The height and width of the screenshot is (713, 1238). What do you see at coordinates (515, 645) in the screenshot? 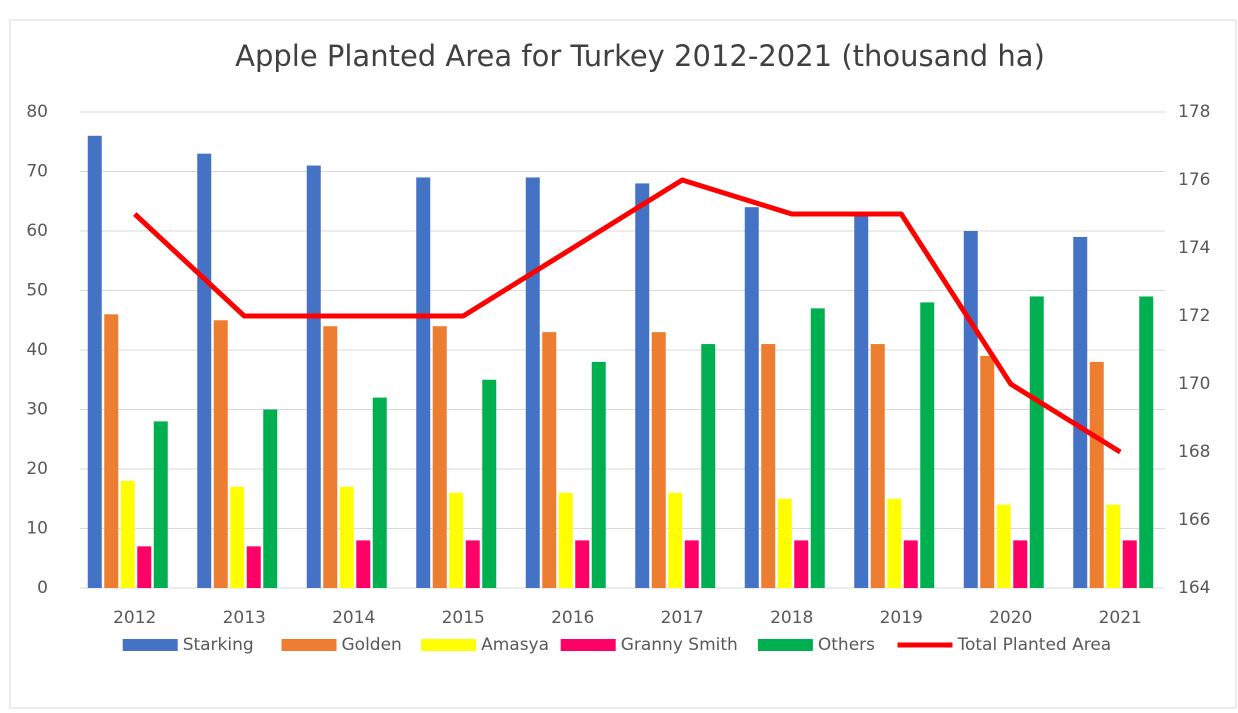
I see `legend-label: Amasya` at bounding box center [515, 645].